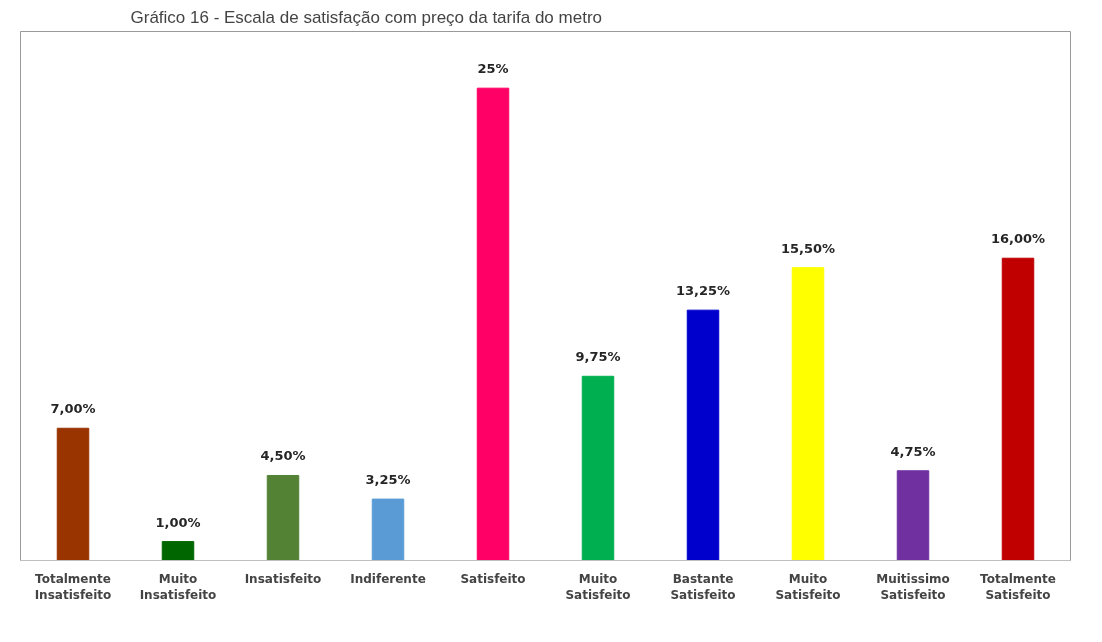 Image resolution: width=1102 pixels, height=642 pixels. I want to click on data-label: 7,00%, so click(73, 409).